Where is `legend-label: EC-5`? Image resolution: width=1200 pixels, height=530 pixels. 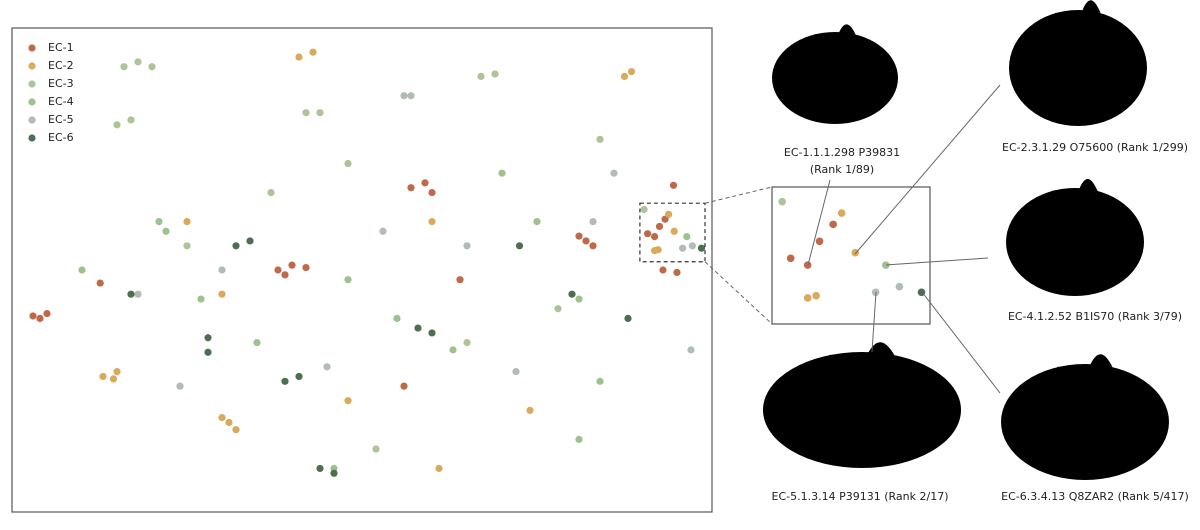
legend-label: EC-5 is located at coordinates (61, 119).